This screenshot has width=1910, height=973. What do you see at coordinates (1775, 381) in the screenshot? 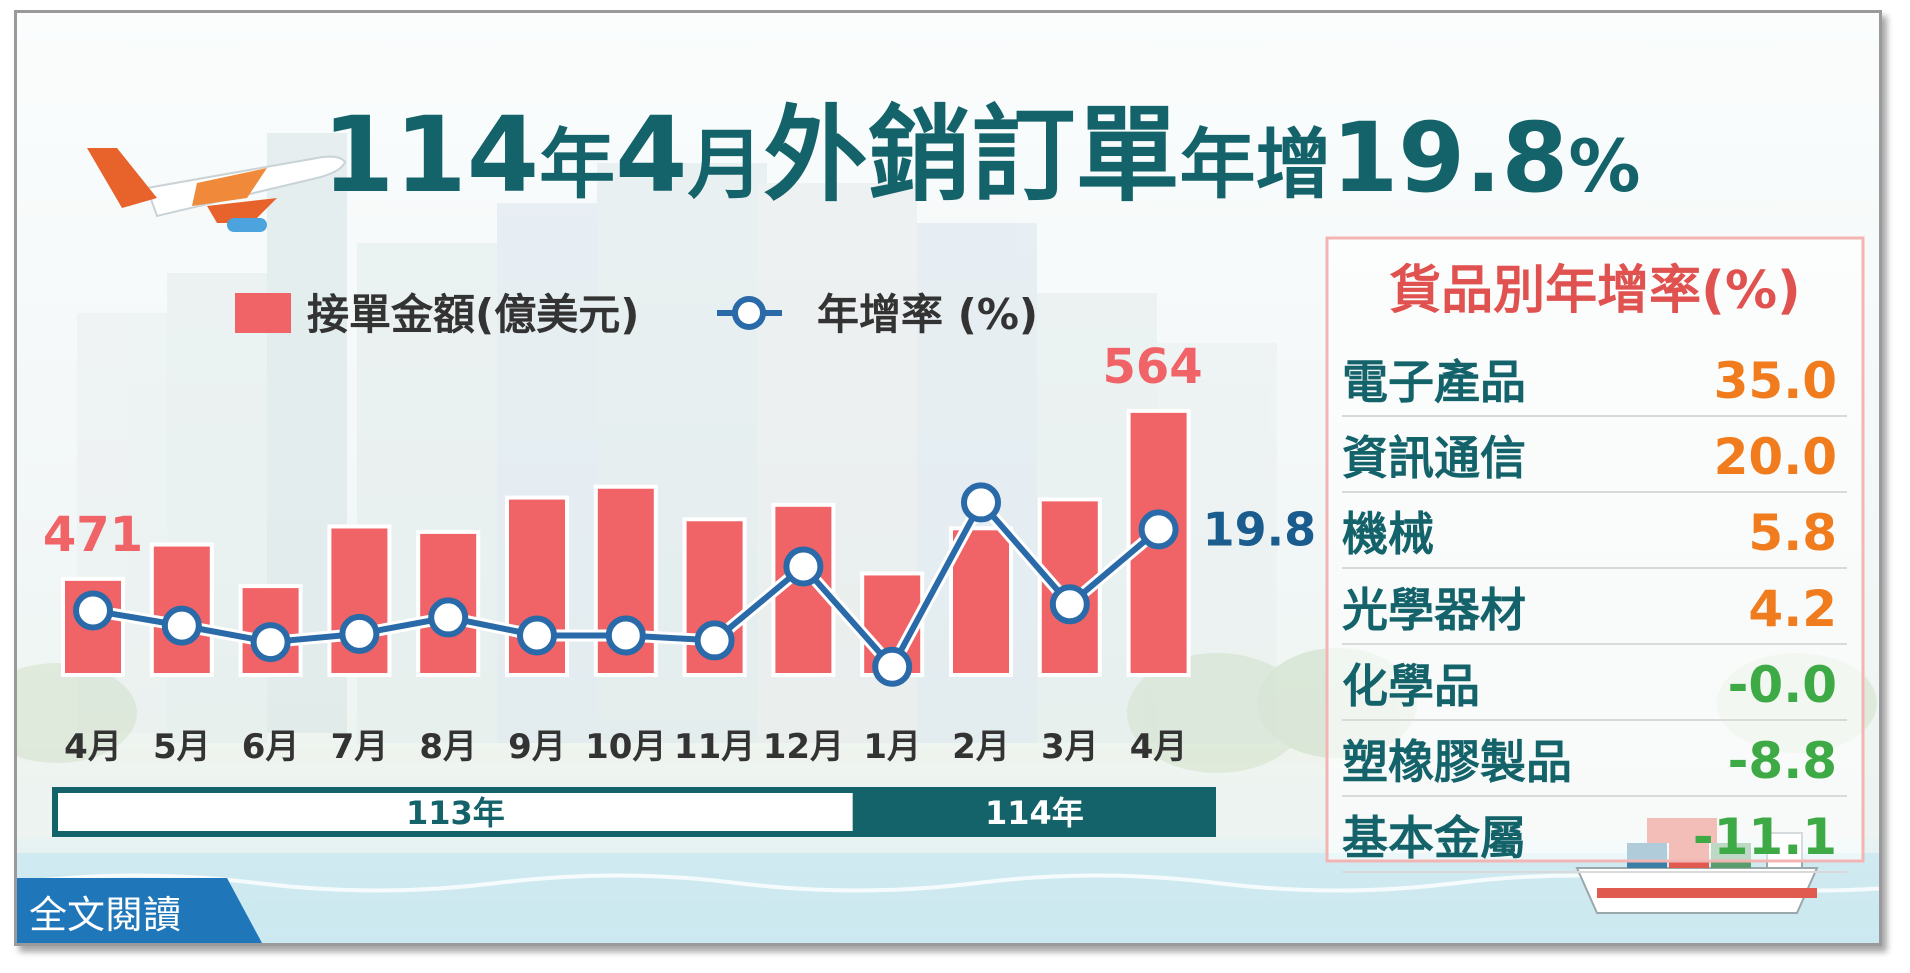
I see `category-value: 35.0` at bounding box center [1775, 381].